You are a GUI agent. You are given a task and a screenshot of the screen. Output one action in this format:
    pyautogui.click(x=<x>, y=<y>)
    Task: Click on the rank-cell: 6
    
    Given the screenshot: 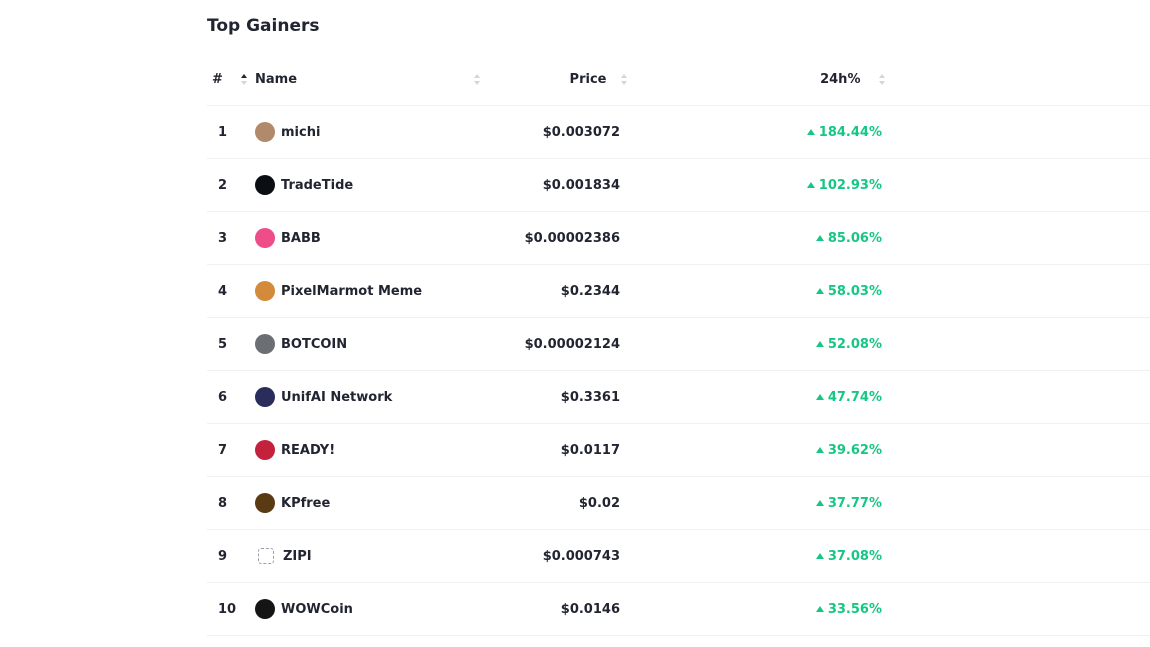 What is the action you would take?
    pyautogui.click(x=231, y=397)
    